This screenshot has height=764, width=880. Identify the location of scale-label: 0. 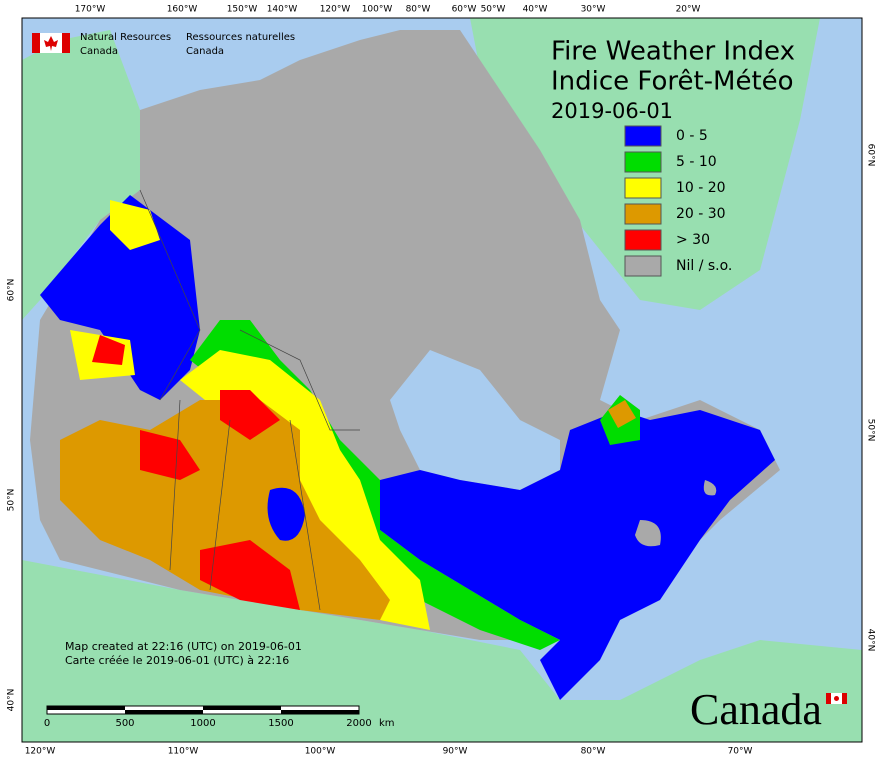
(47, 723).